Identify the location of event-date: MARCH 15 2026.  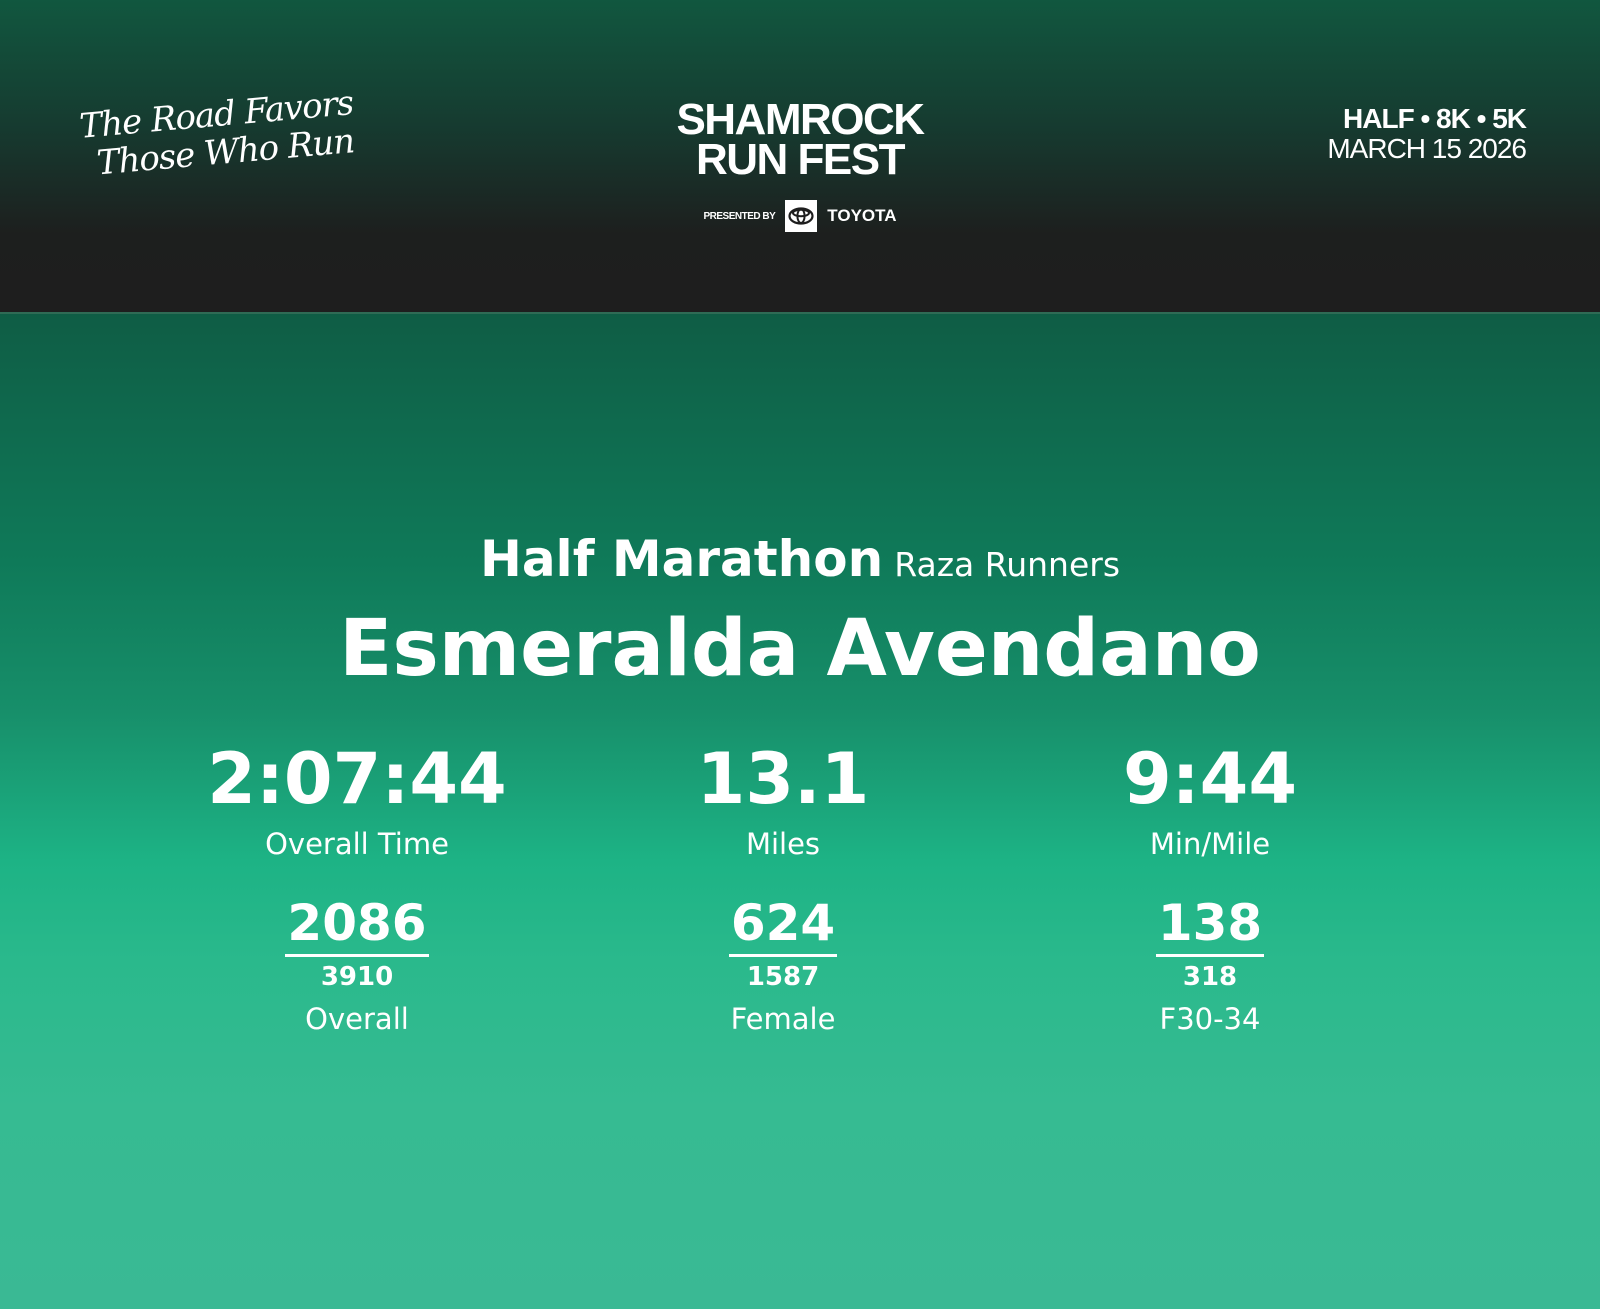
(1427, 148).